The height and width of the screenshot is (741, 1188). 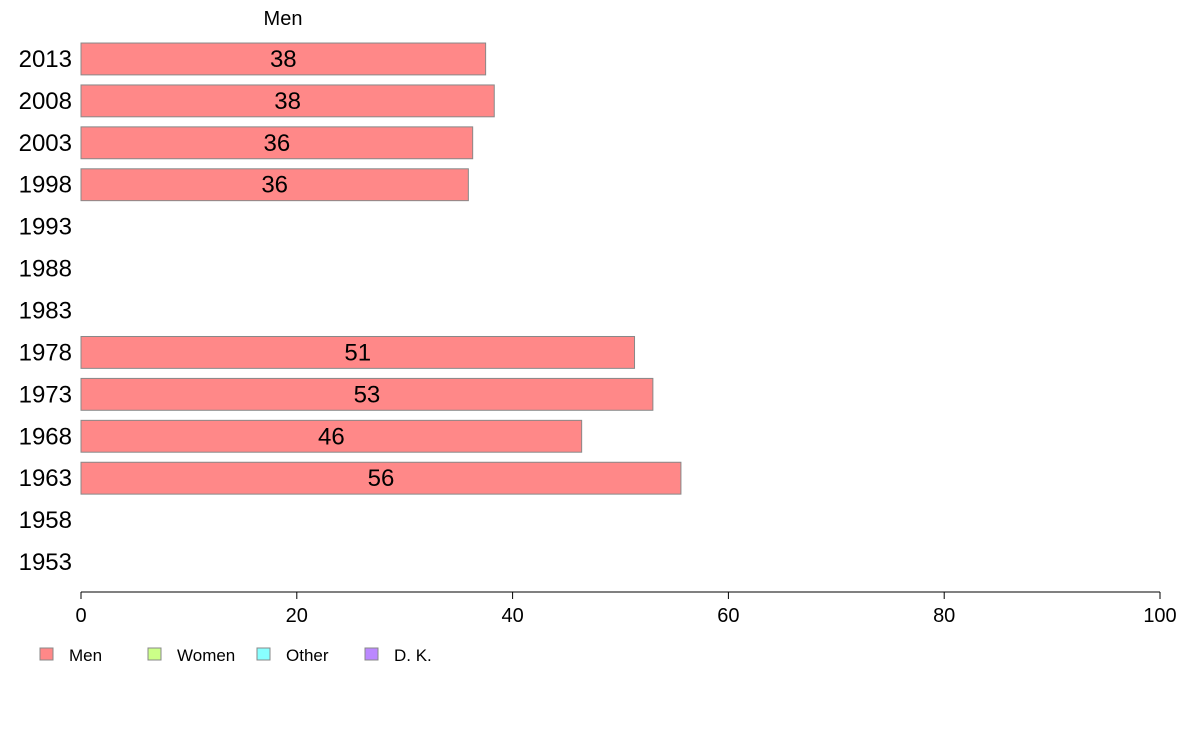 What do you see at coordinates (235, 655) in the screenshot?
I see `legend: Men Women Other D. K.` at bounding box center [235, 655].